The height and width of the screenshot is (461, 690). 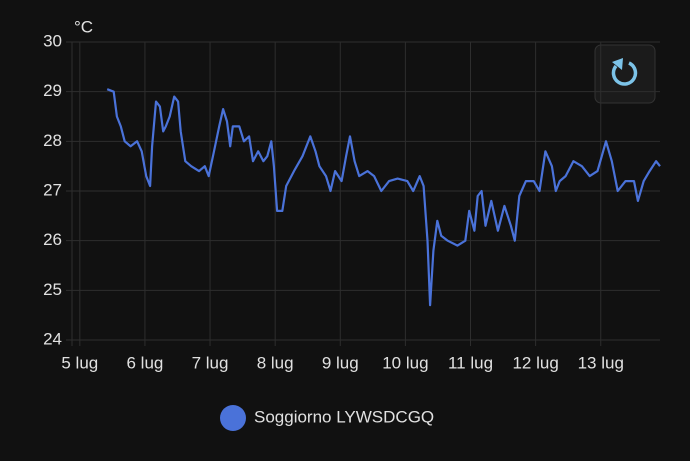 I want to click on y-tick-label: 28, so click(x=52, y=140).